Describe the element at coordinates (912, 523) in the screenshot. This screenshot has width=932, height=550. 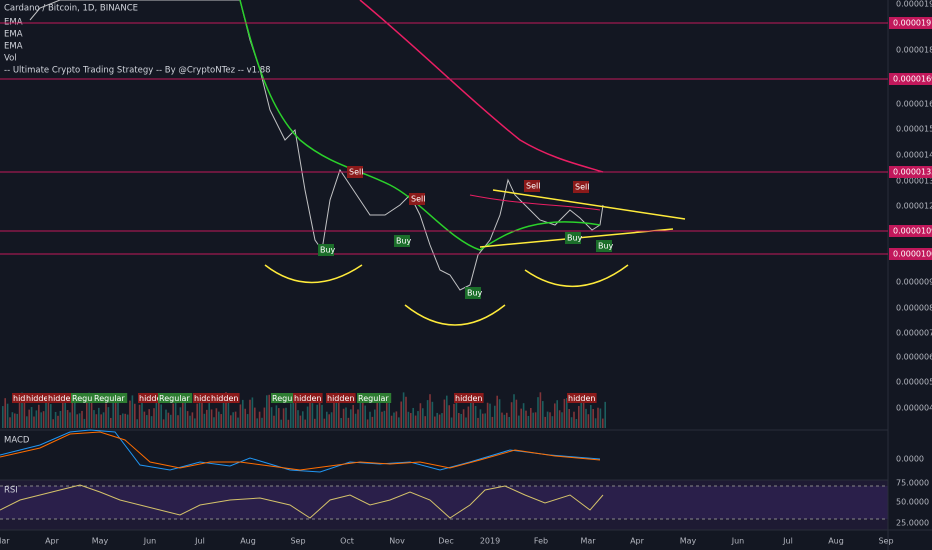
I see `rsi-axis-label: 25.0000` at that location.